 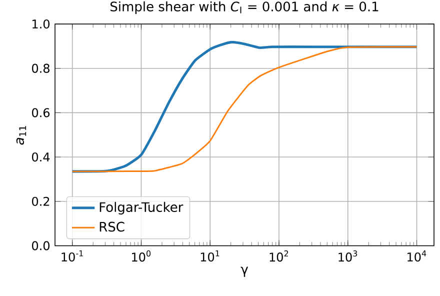 What do you see at coordinates (417, 256) in the screenshot?
I see `x-tick-label: 10$^{4}$` at bounding box center [417, 256].